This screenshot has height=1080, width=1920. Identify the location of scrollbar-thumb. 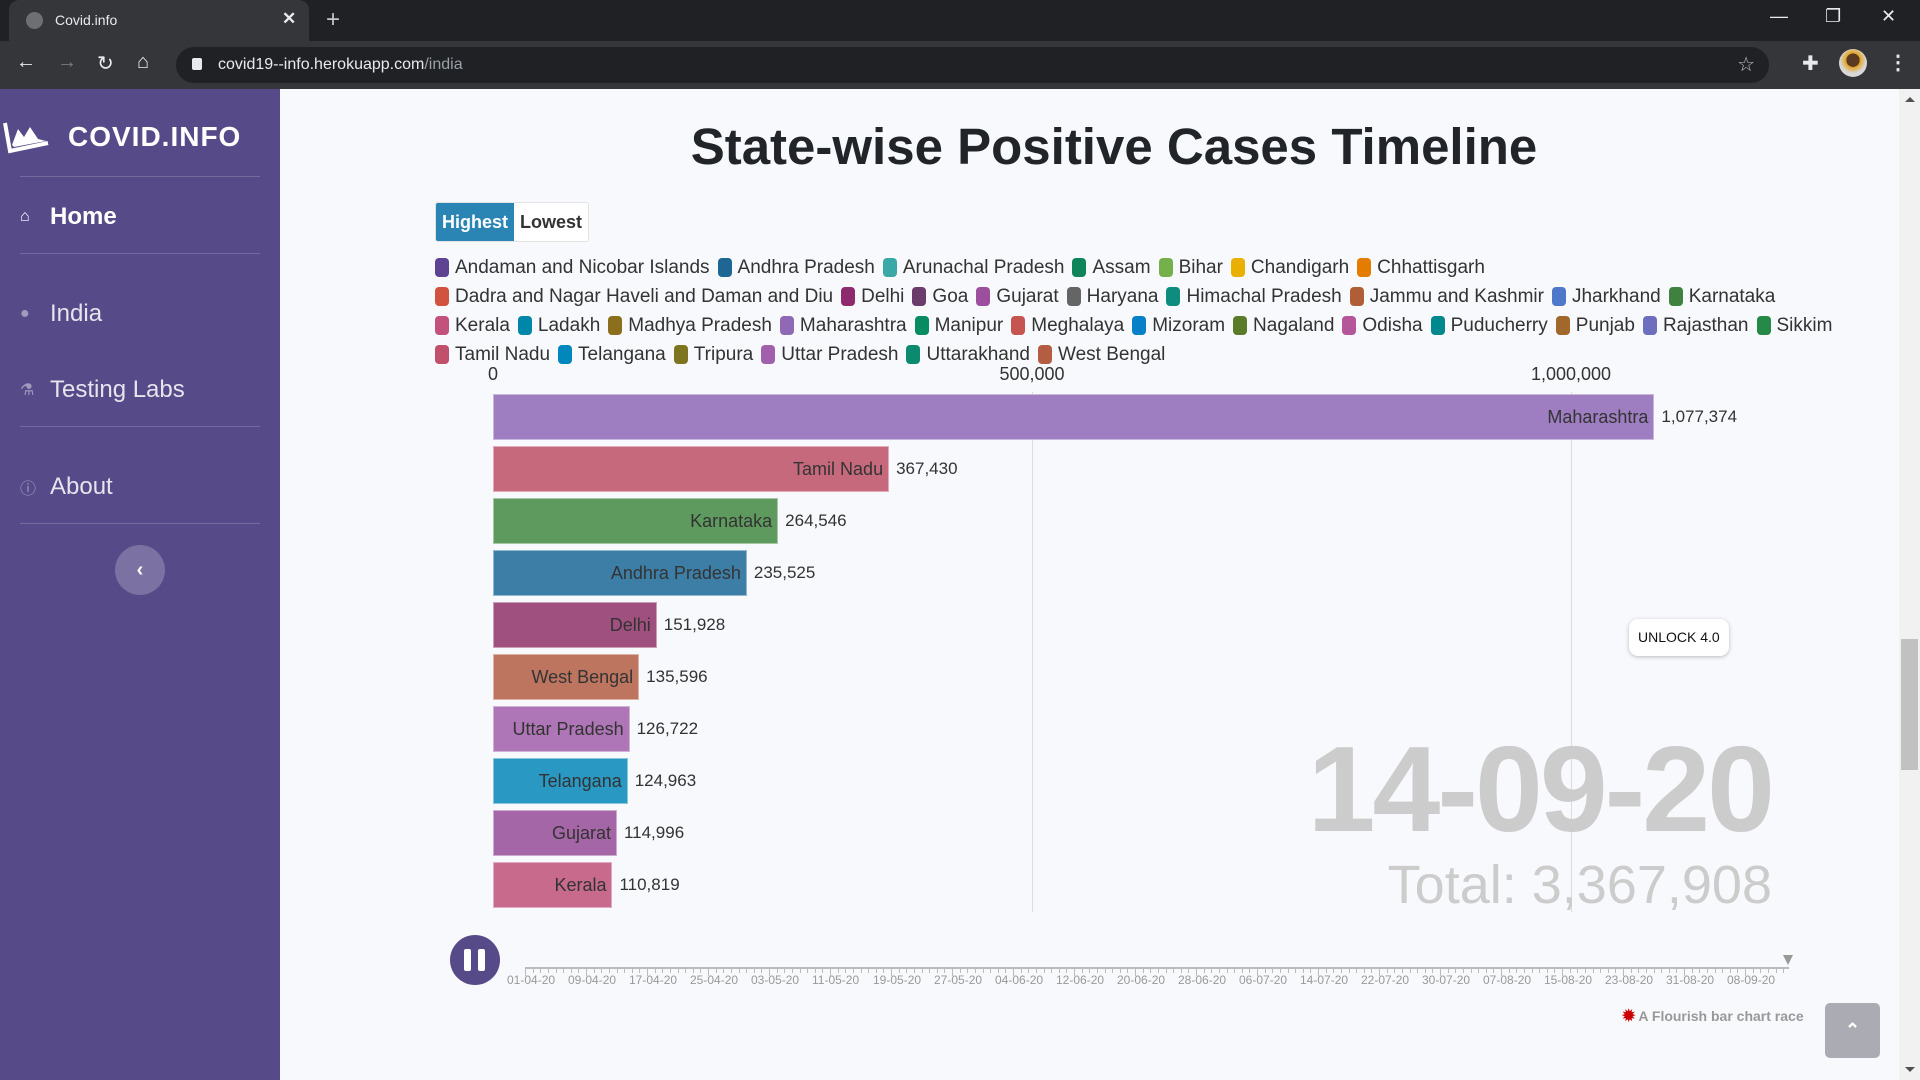
(1909, 704).